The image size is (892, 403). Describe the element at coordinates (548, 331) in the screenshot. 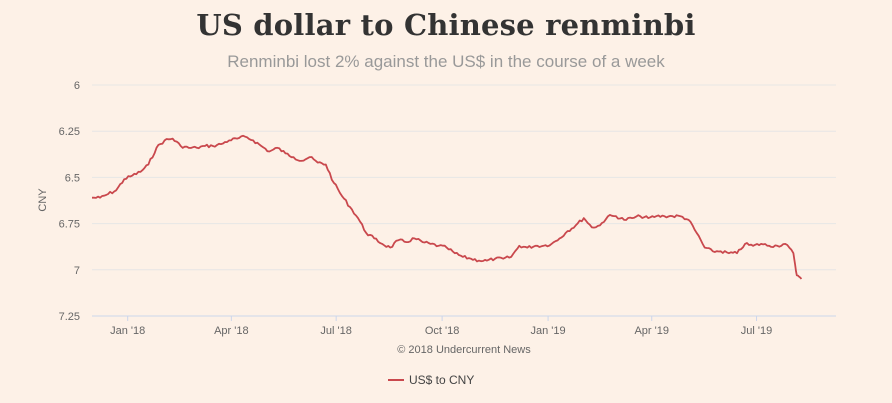

I see `x-tick-label: Jan '19` at that location.